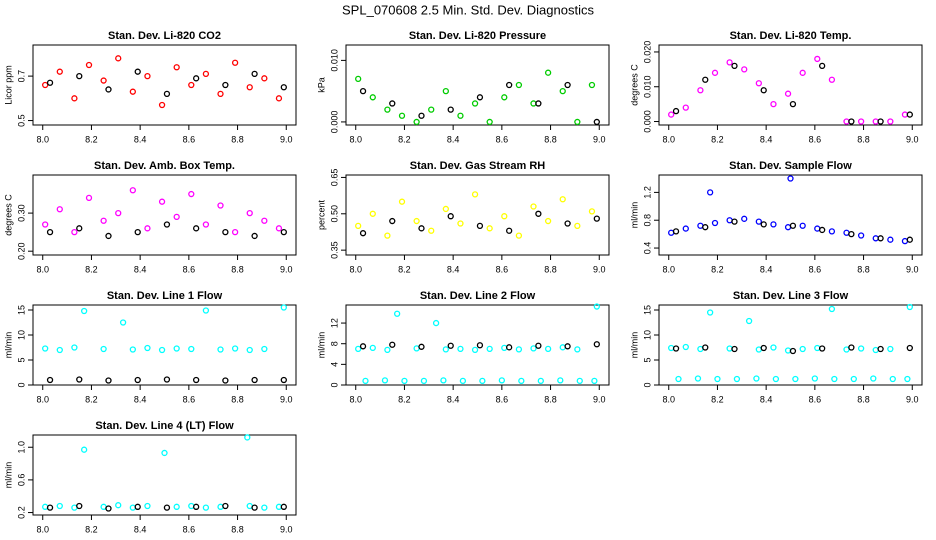 The image size is (936, 540). I want to click on y-tick-label: 0.000, so click(334, 122).